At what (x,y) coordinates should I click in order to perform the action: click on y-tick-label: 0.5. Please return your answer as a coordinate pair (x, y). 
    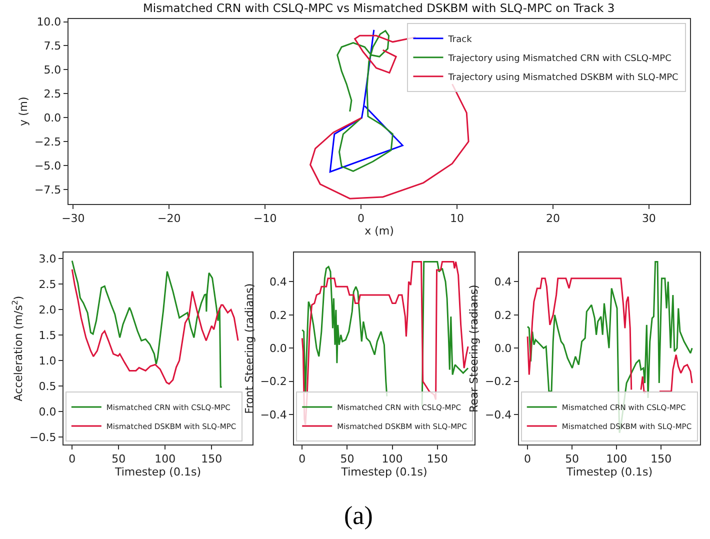
    Looking at the image, I should click on (47, 386).